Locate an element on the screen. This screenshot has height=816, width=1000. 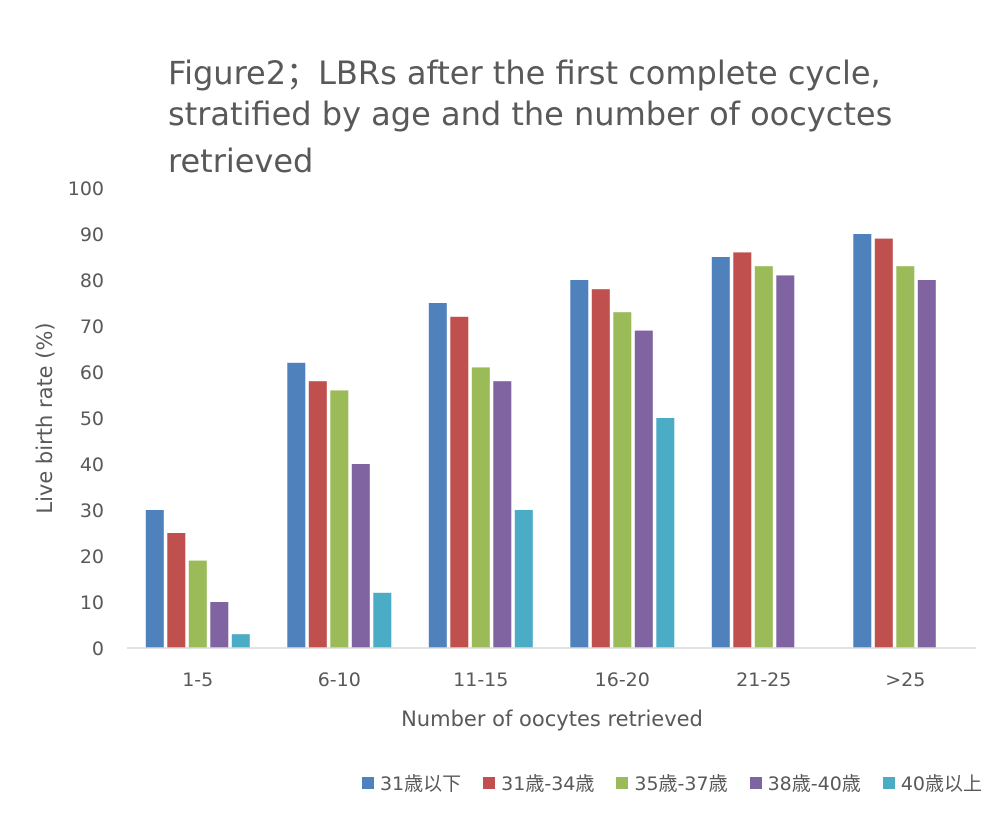
x-tick-label: 21-25 is located at coordinates (763, 680).